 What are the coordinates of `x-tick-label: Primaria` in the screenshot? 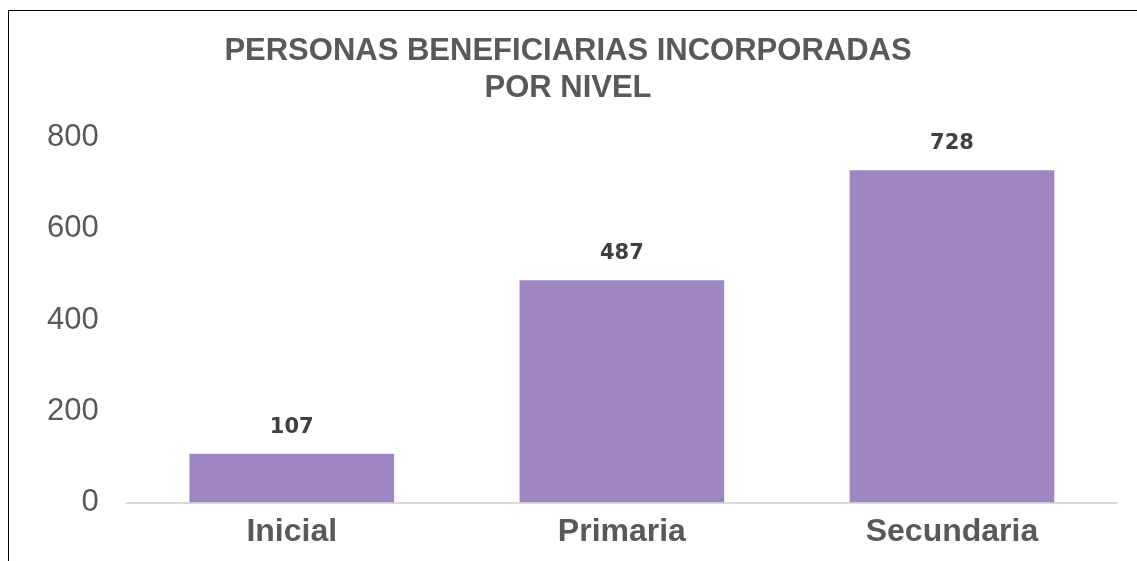 It's located at (622, 529).